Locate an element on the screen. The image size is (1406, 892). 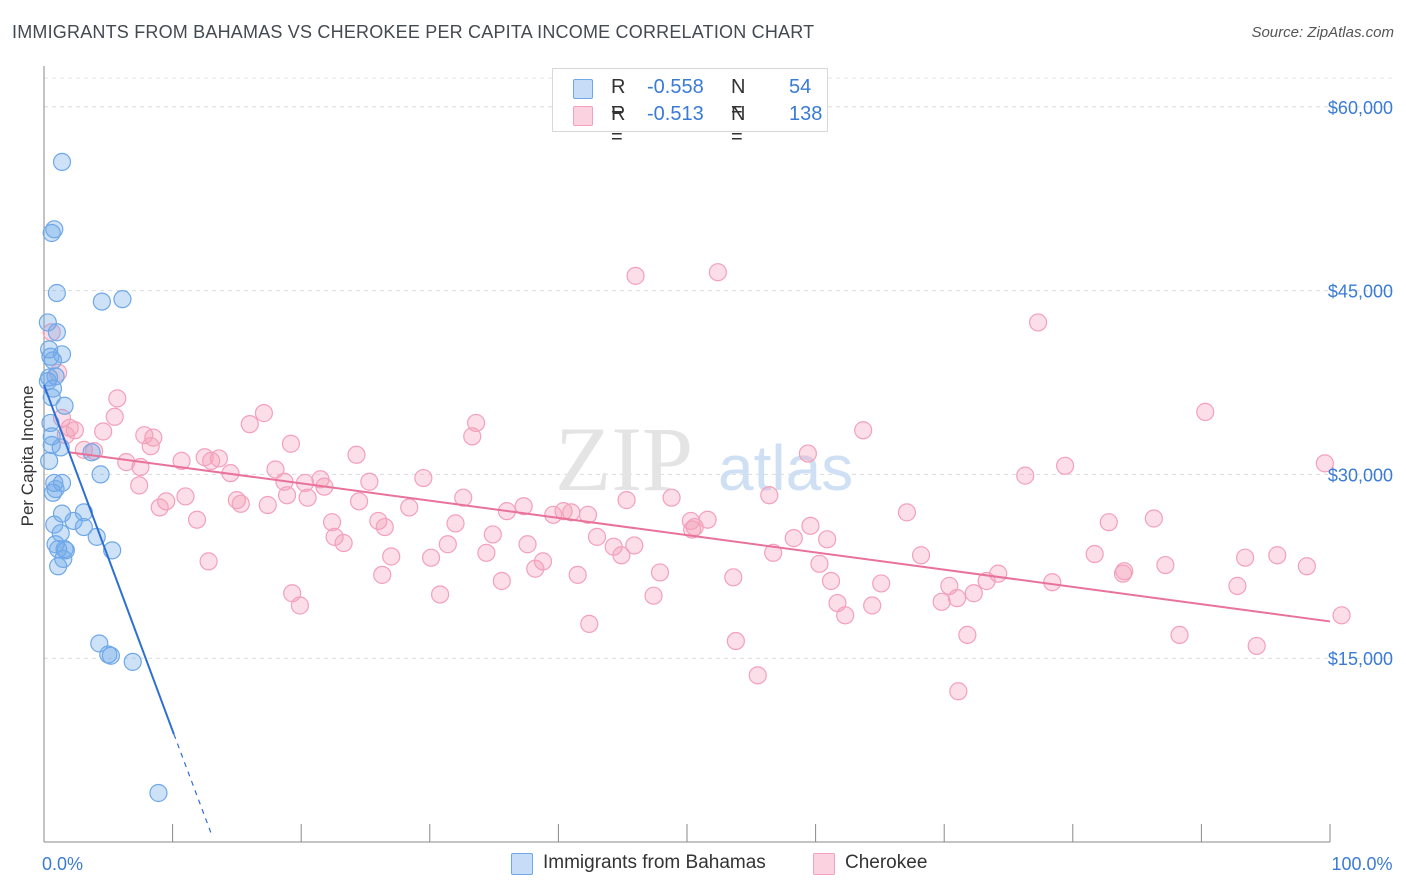
series-label-bahamas: Immigrants from Bahamas is located at coordinates (654, 862).